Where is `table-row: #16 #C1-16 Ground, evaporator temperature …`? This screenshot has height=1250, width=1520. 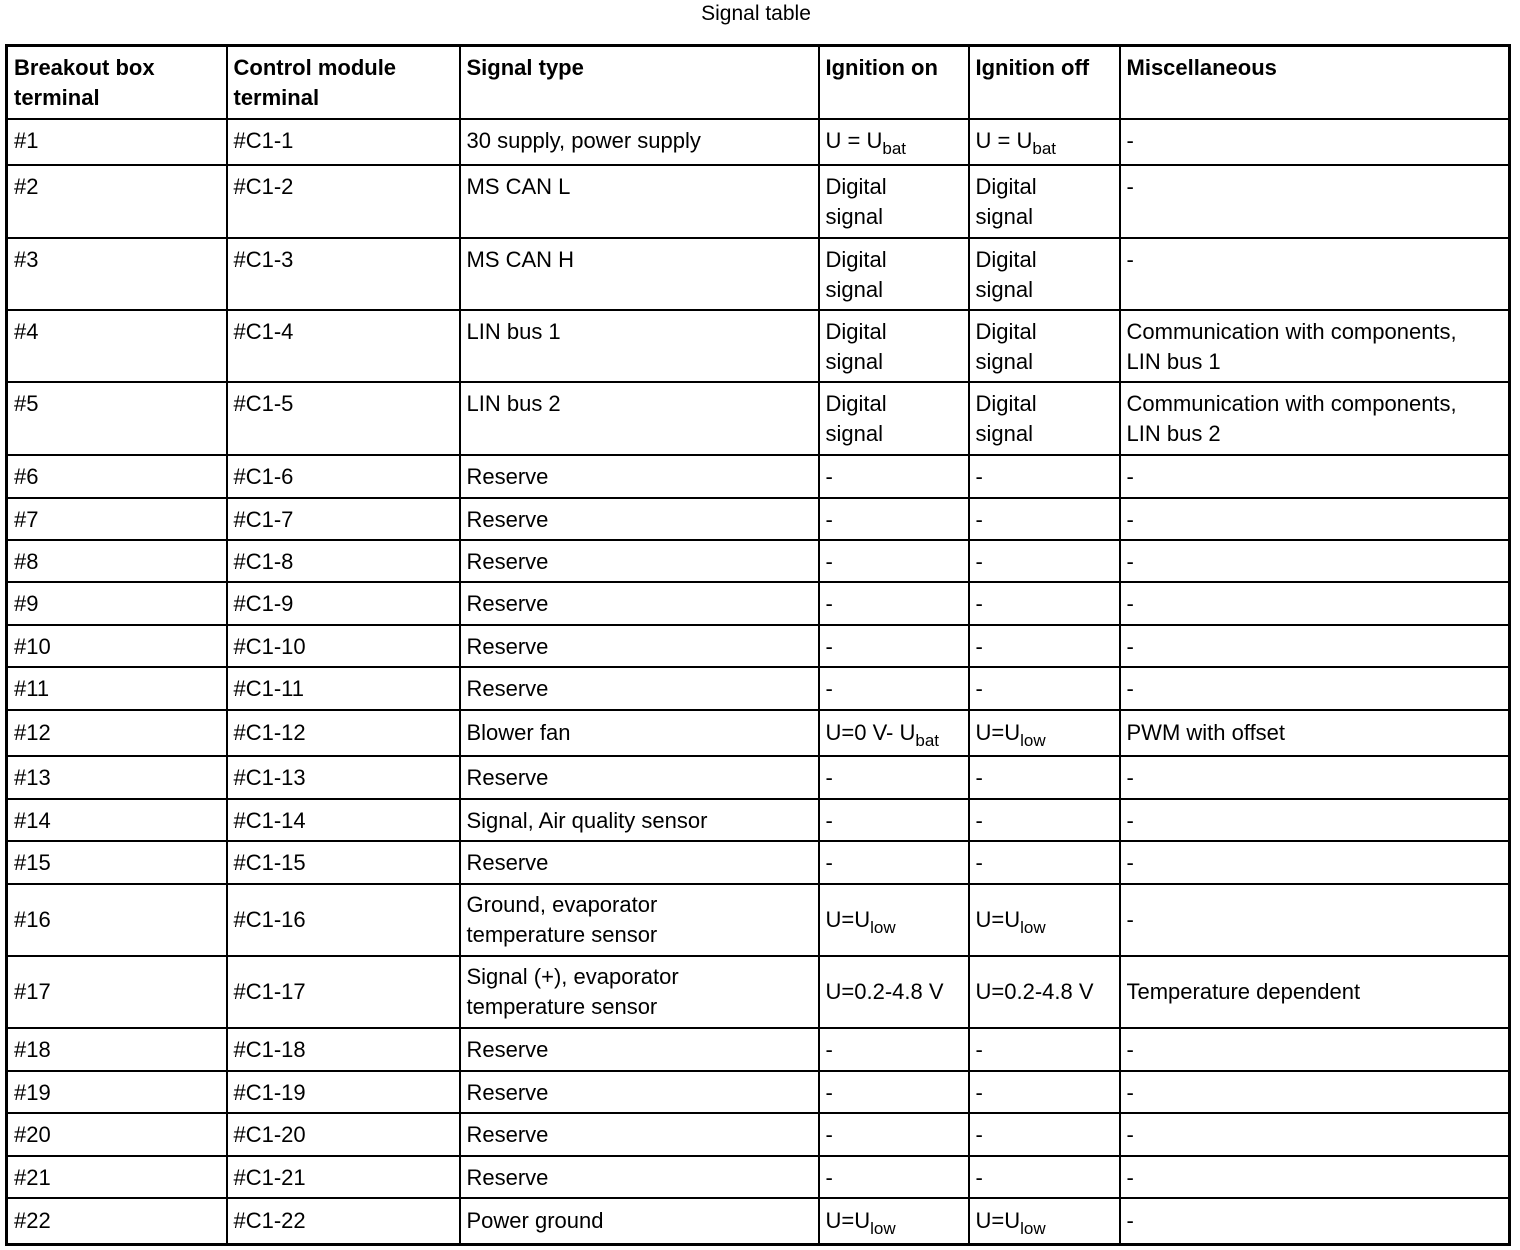 table-row: #16 #C1-16 Ground, evaporator temperature … is located at coordinates (758, 919).